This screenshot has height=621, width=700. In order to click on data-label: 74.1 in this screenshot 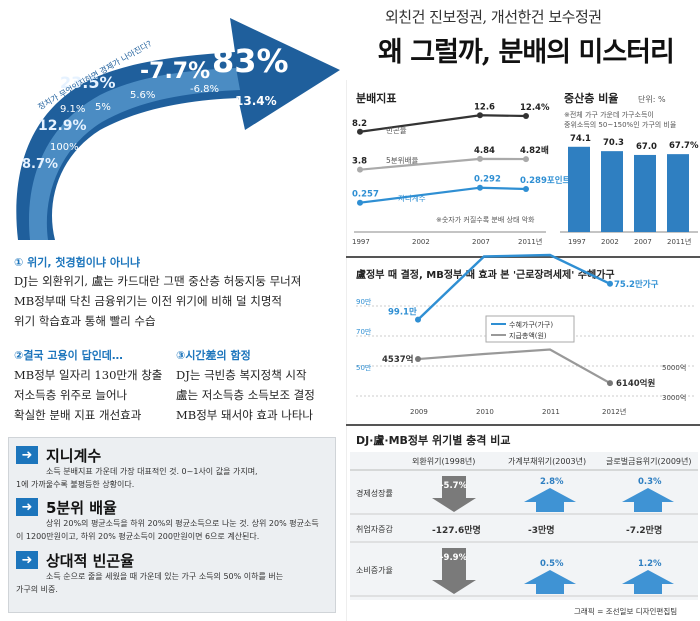, I will do `click(580, 139)`.